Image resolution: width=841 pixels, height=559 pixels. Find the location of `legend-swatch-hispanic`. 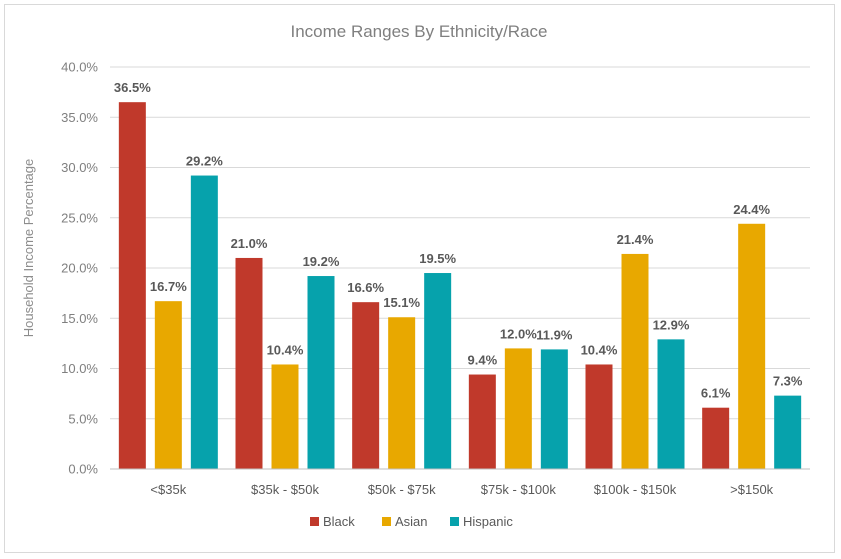

legend-swatch-hispanic is located at coordinates (454, 521).